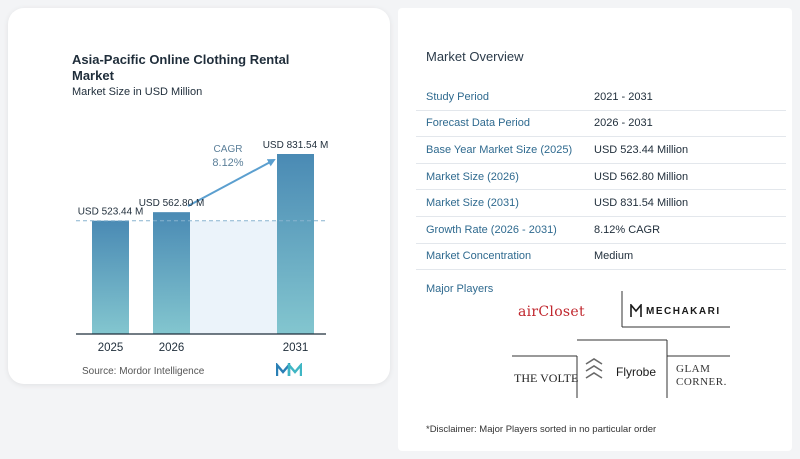 This screenshot has height=459, width=800. Describe the element at coordinates (296, 348) in the screenshot. I see `x-tick-2031: 2031` at that location.